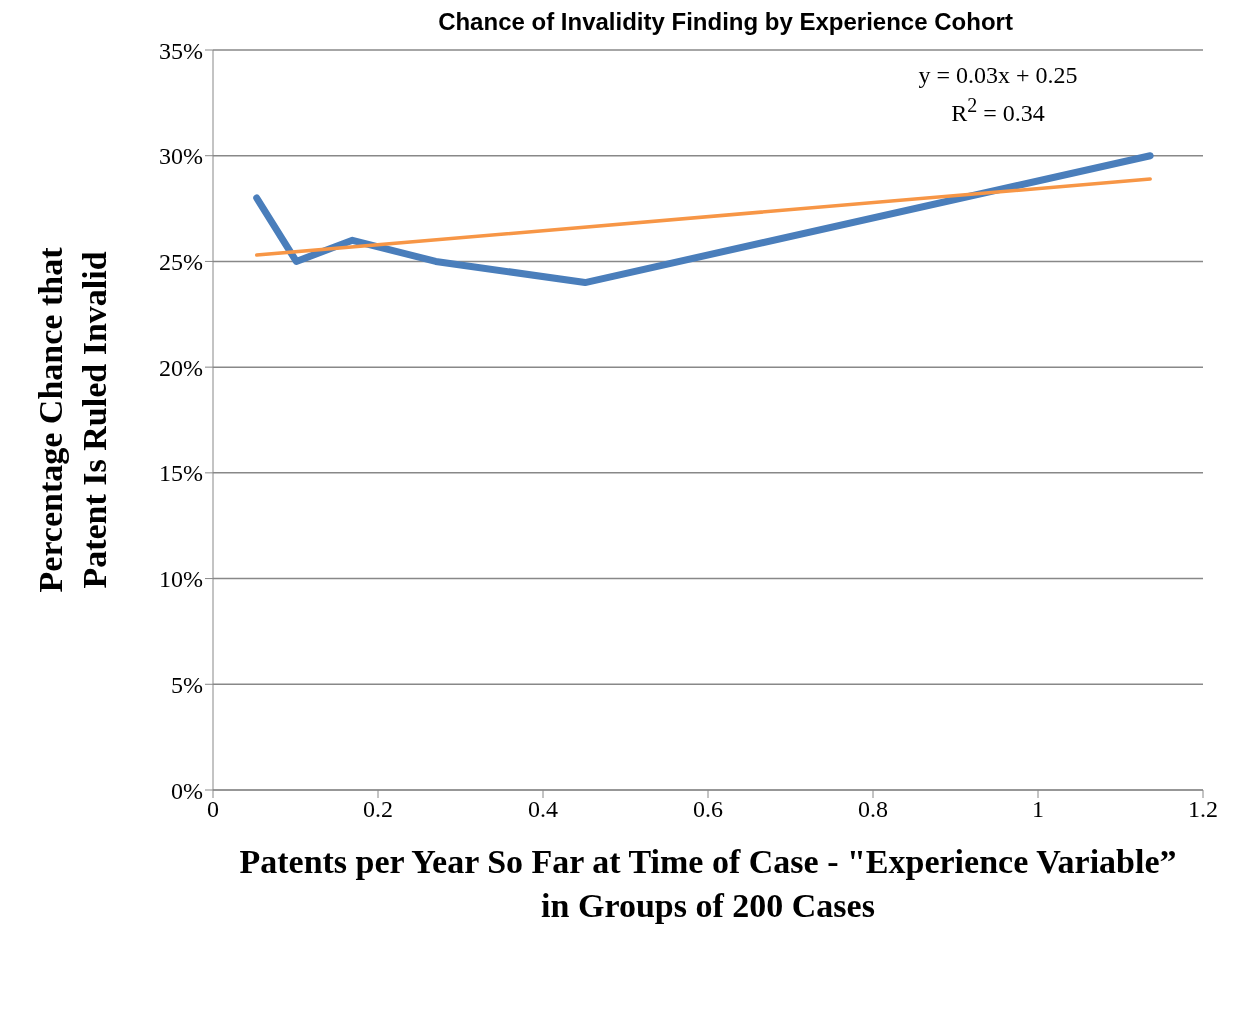 This screenshot has height=1013, width=1247. Describe the element at coordinates (708, 809) in the screenshot. I see `x-tick-label: 0.6` at that location.